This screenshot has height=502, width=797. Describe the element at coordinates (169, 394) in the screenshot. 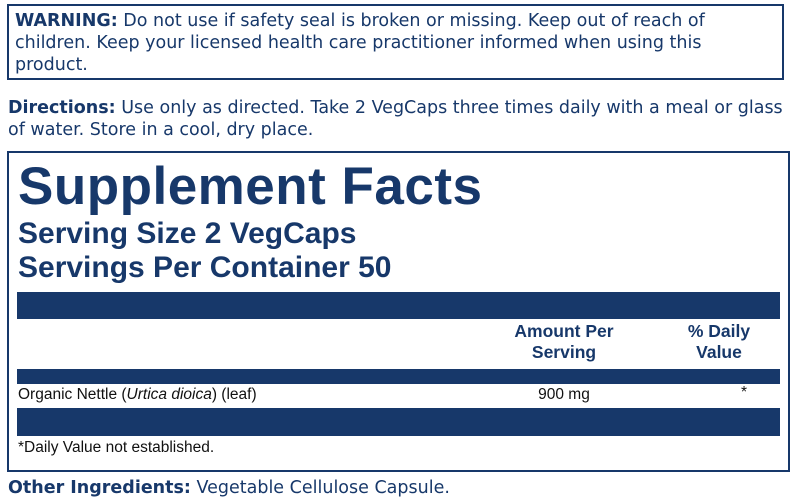

I see `name-italic: Urtica dioica` at that location.